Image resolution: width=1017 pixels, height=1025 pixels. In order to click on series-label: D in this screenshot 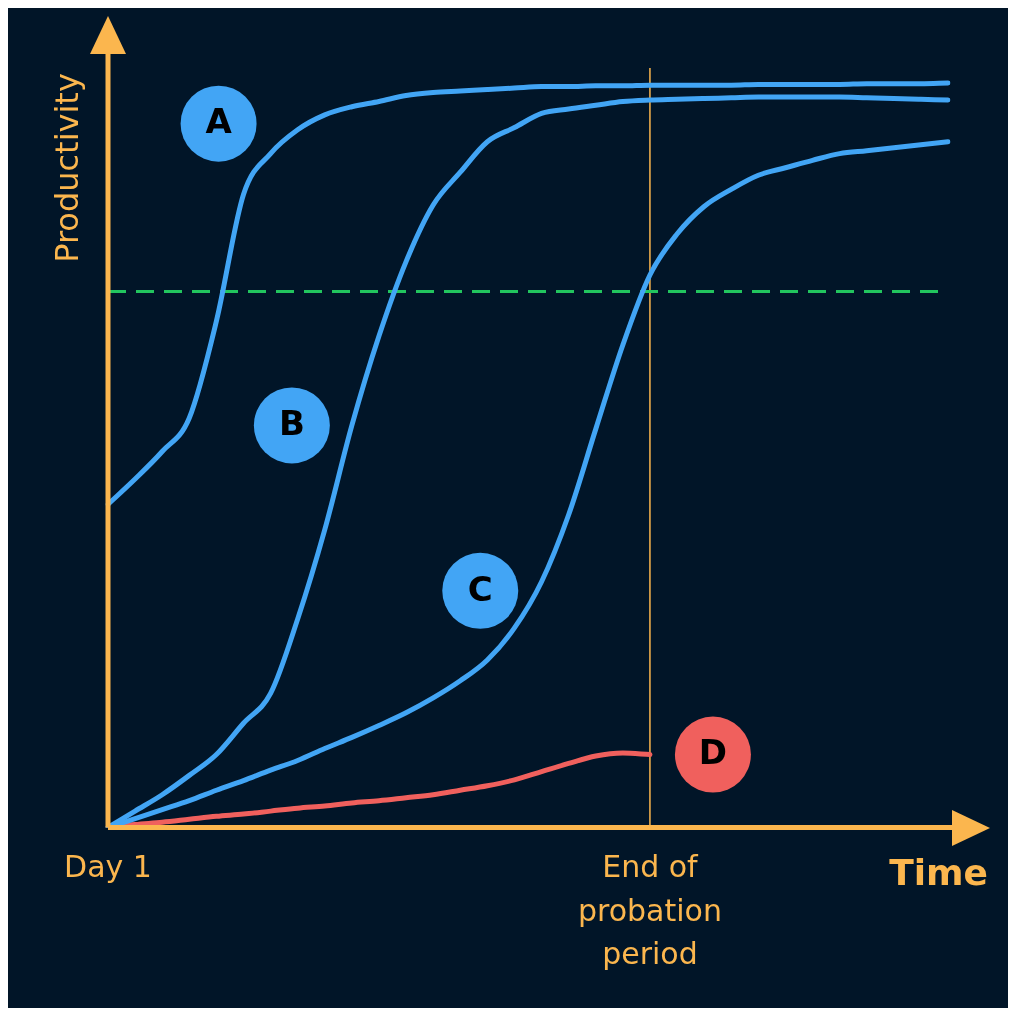, I will do `click(713, 752)`.